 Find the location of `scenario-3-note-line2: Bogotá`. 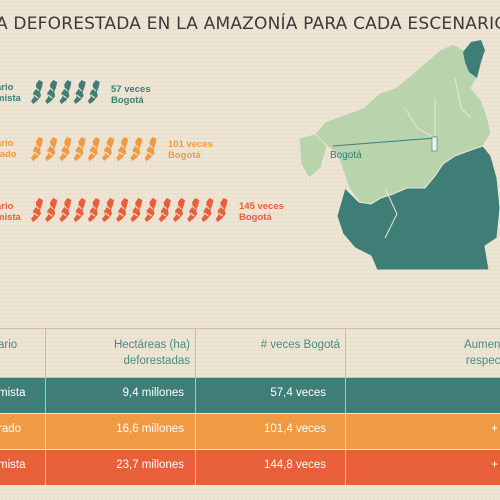

scenario-3-note-line2: Bogotá is located at coordinates (255, 217).